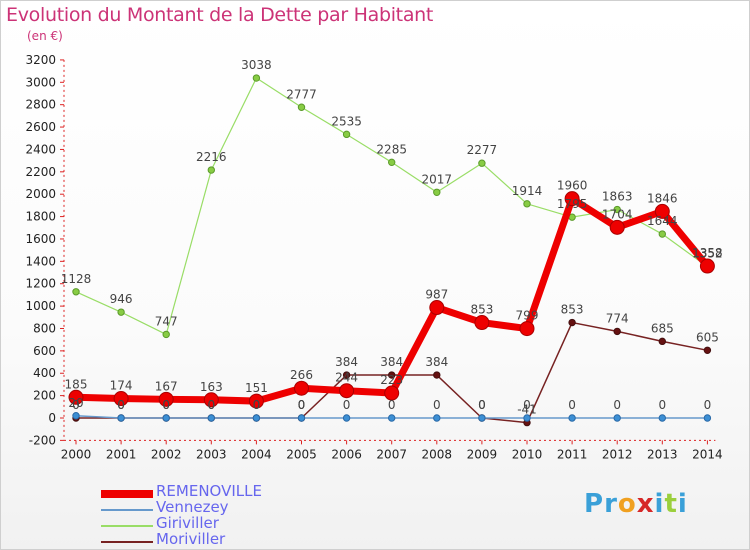  I want to click on data-label-remenoville: 151, so click(256, 388).